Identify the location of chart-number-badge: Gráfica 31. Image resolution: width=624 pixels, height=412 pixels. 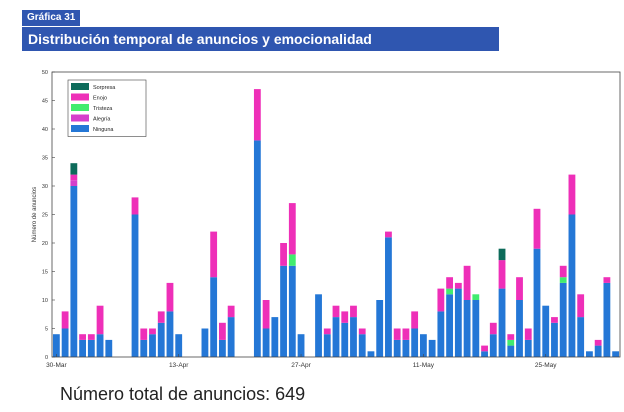
(51, 18).